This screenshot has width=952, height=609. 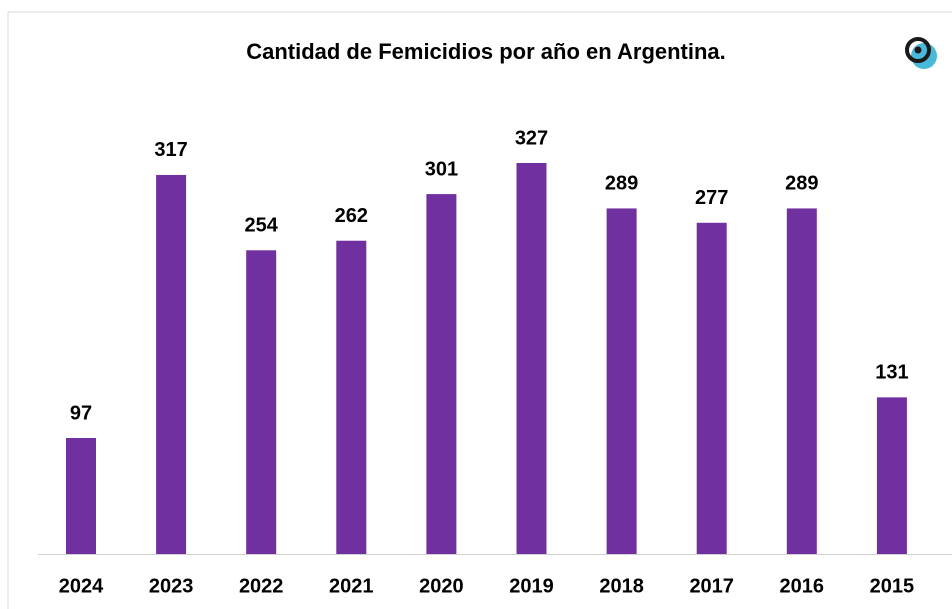 What do you see at coordinates (621, 586) in the screenshot?
I see `x-tick-label: 2018` at bounding box center [621, 586].